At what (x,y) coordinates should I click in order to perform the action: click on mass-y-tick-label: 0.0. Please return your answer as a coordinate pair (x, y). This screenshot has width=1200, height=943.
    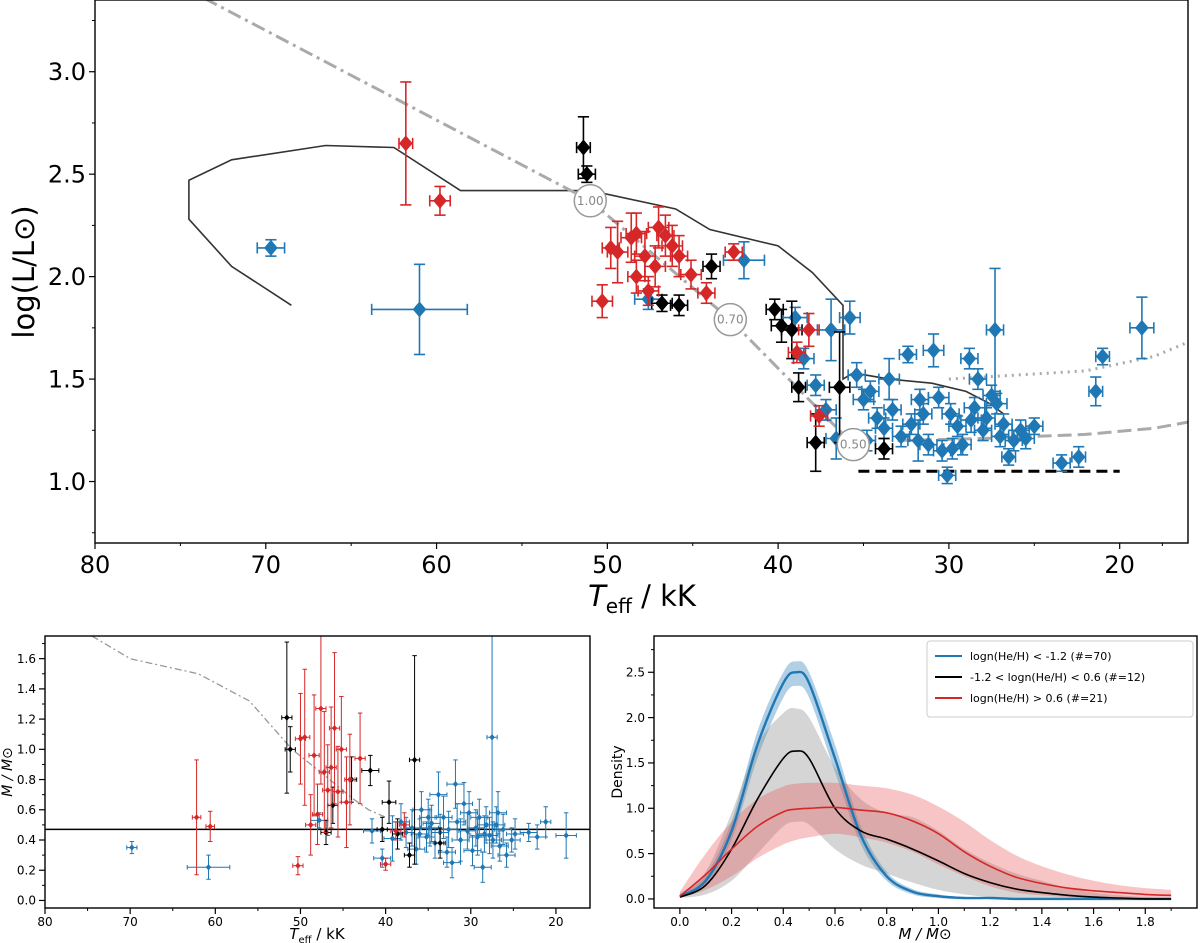
    Looking at the image, I should click on (26, 901).